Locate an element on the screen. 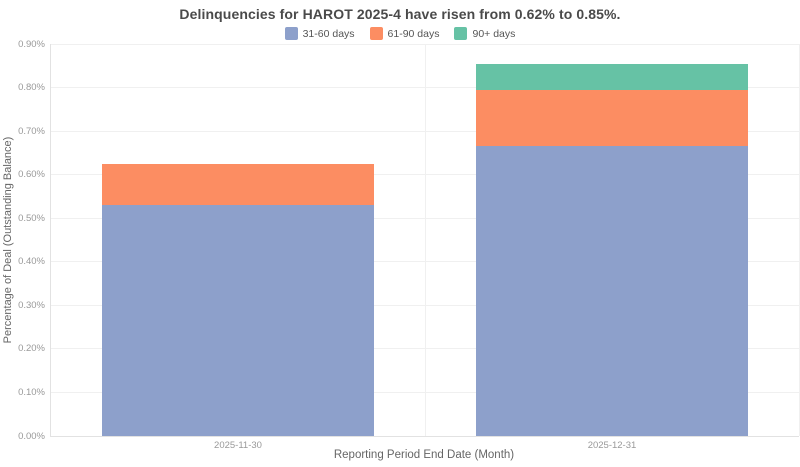 The height and width of the screenshot is (467, 800). legend-item-61-90-days: 61-90 days is located at coordinates (404, 33).